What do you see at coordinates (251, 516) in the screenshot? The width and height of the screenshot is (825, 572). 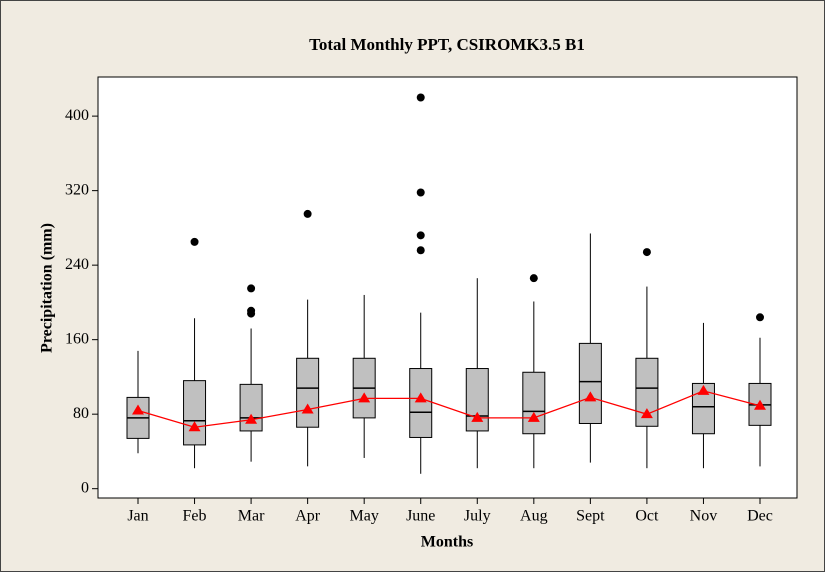 I see `x-tick-label: Mar` at bounding box center [251, 516].